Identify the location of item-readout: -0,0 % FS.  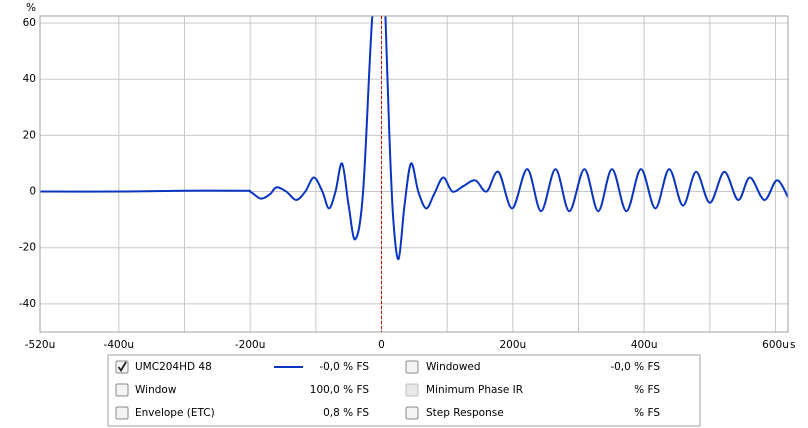
(635, 367).